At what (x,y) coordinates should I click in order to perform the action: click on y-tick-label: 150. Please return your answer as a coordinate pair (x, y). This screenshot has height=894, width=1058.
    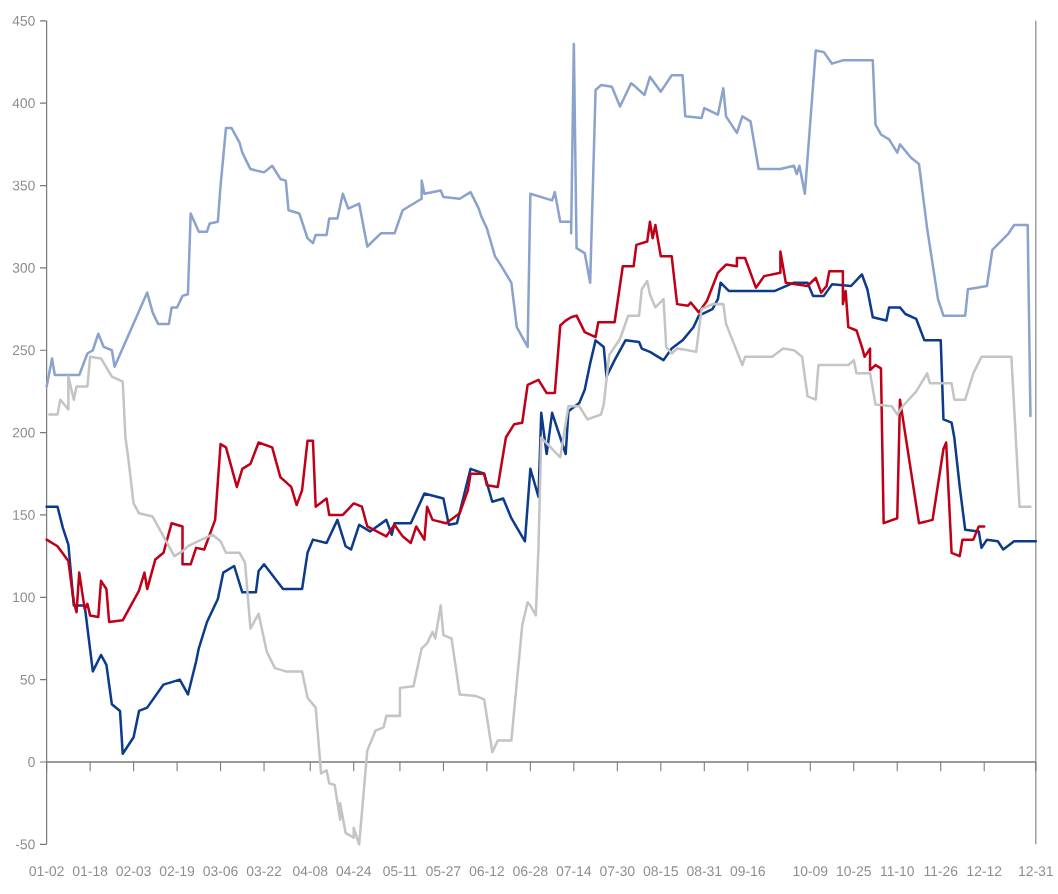
    Looking at the image, I should click on (24, 515).